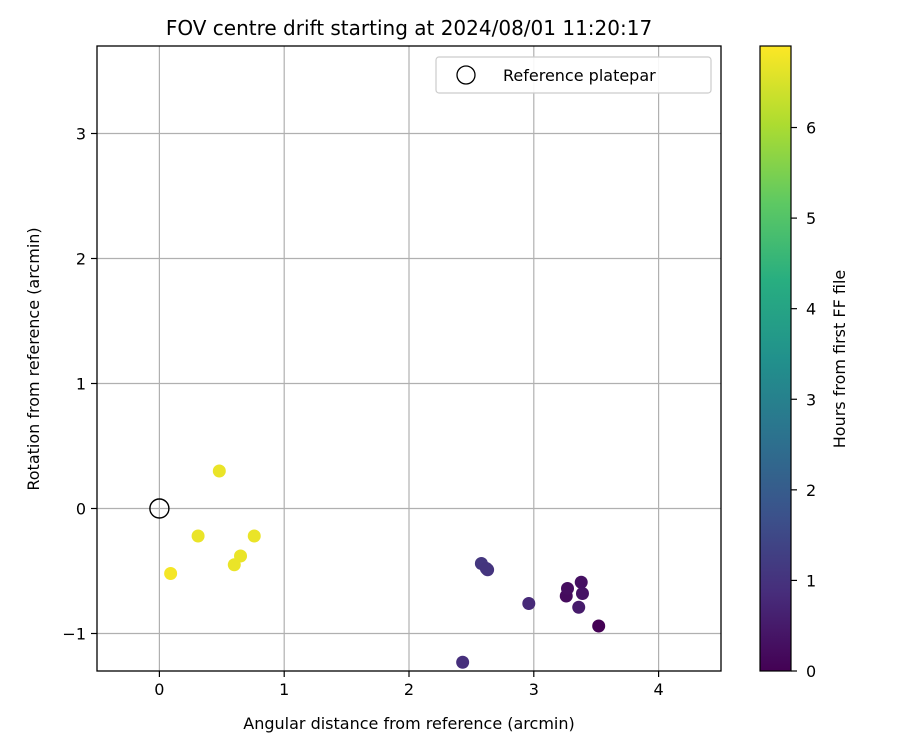 The width and height of the screenshot is (900, 750). What do you see at coordinates (385, 566) in the screenshot?
I see `data-points` at bounding box center [385, 566].